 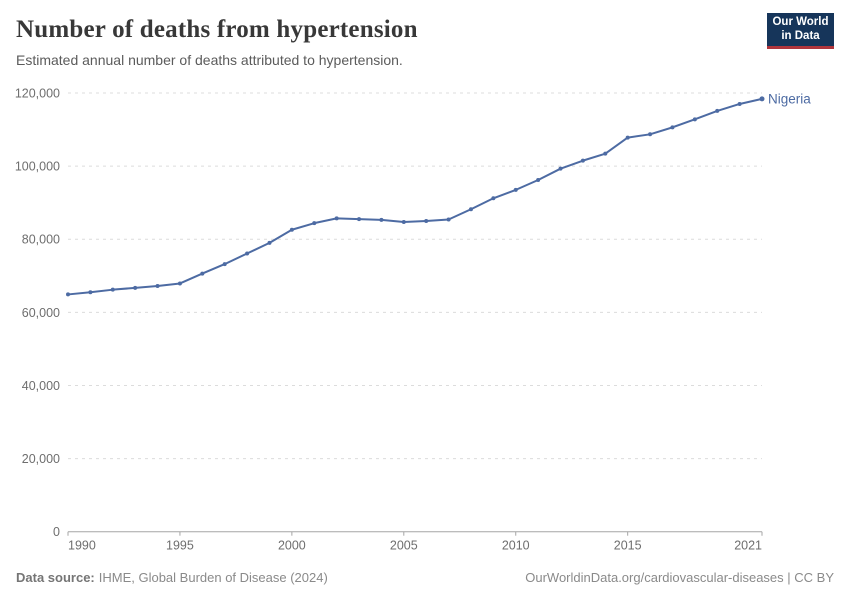 What do you see at coordinates (789, 98) in the screenshot?
I see `series-end-label: Nigeria` at bounding box center [789, 98].